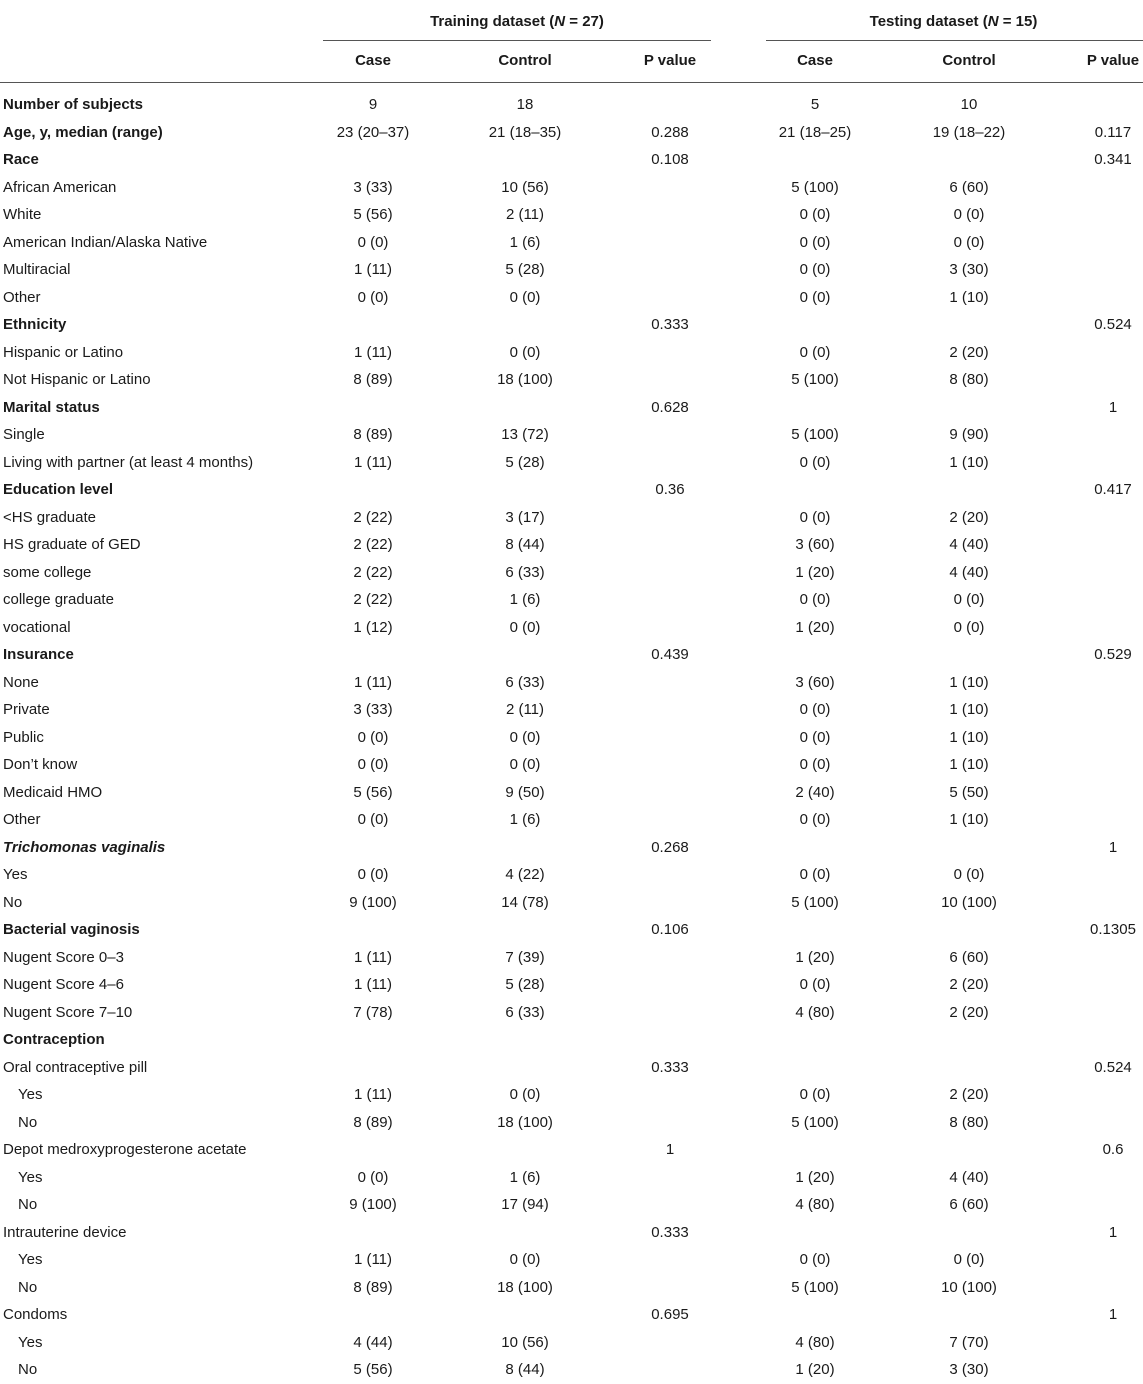 The height and width of the screenshot is (1384, 1143). What do you see at coordinates (969, 132) in the screenshot?
I see `cell-testing-control: 19 (18–22)` at bounding box center [969, 132].